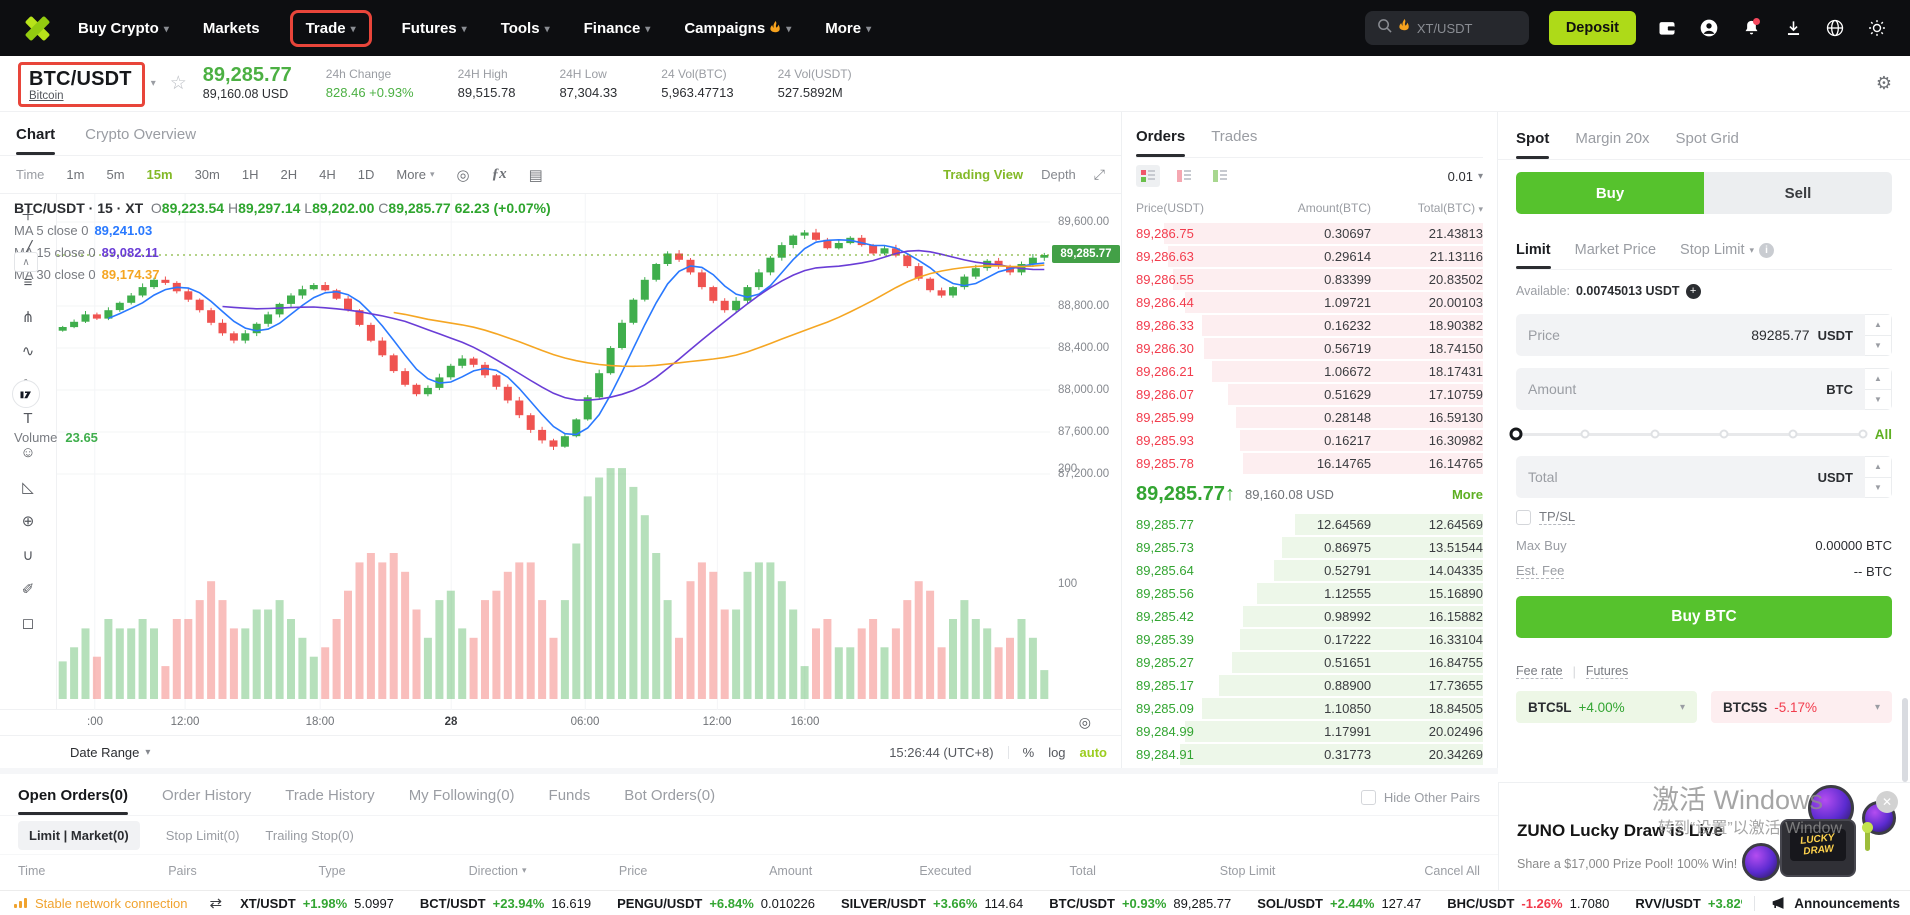 This screenshot has width=1910, height=915. What do you see at coordinates (37, 28) in the screenshot?
I see `xt-logo-icon` at bounding box center [37, 28].